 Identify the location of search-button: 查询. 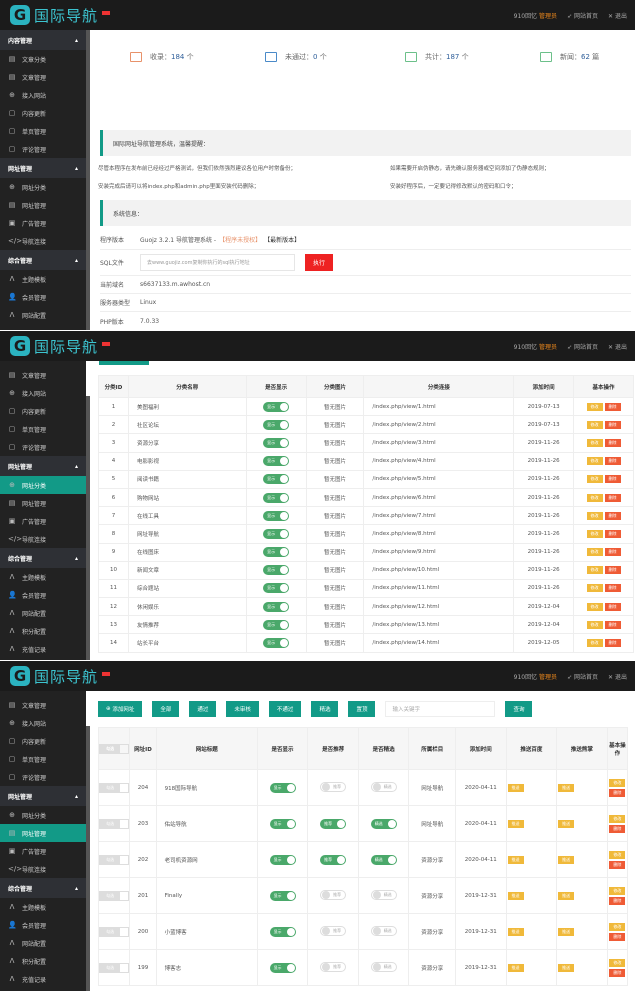
(519, 709).